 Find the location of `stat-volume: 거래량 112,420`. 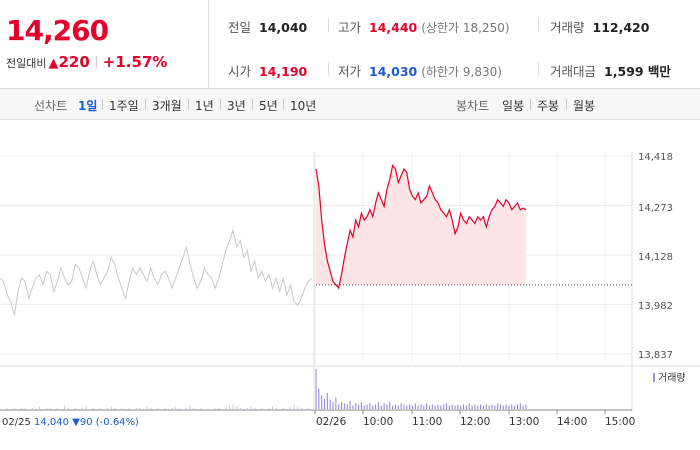

stat-volume: 거래량 112,420 is located at coordinates (599, 26).